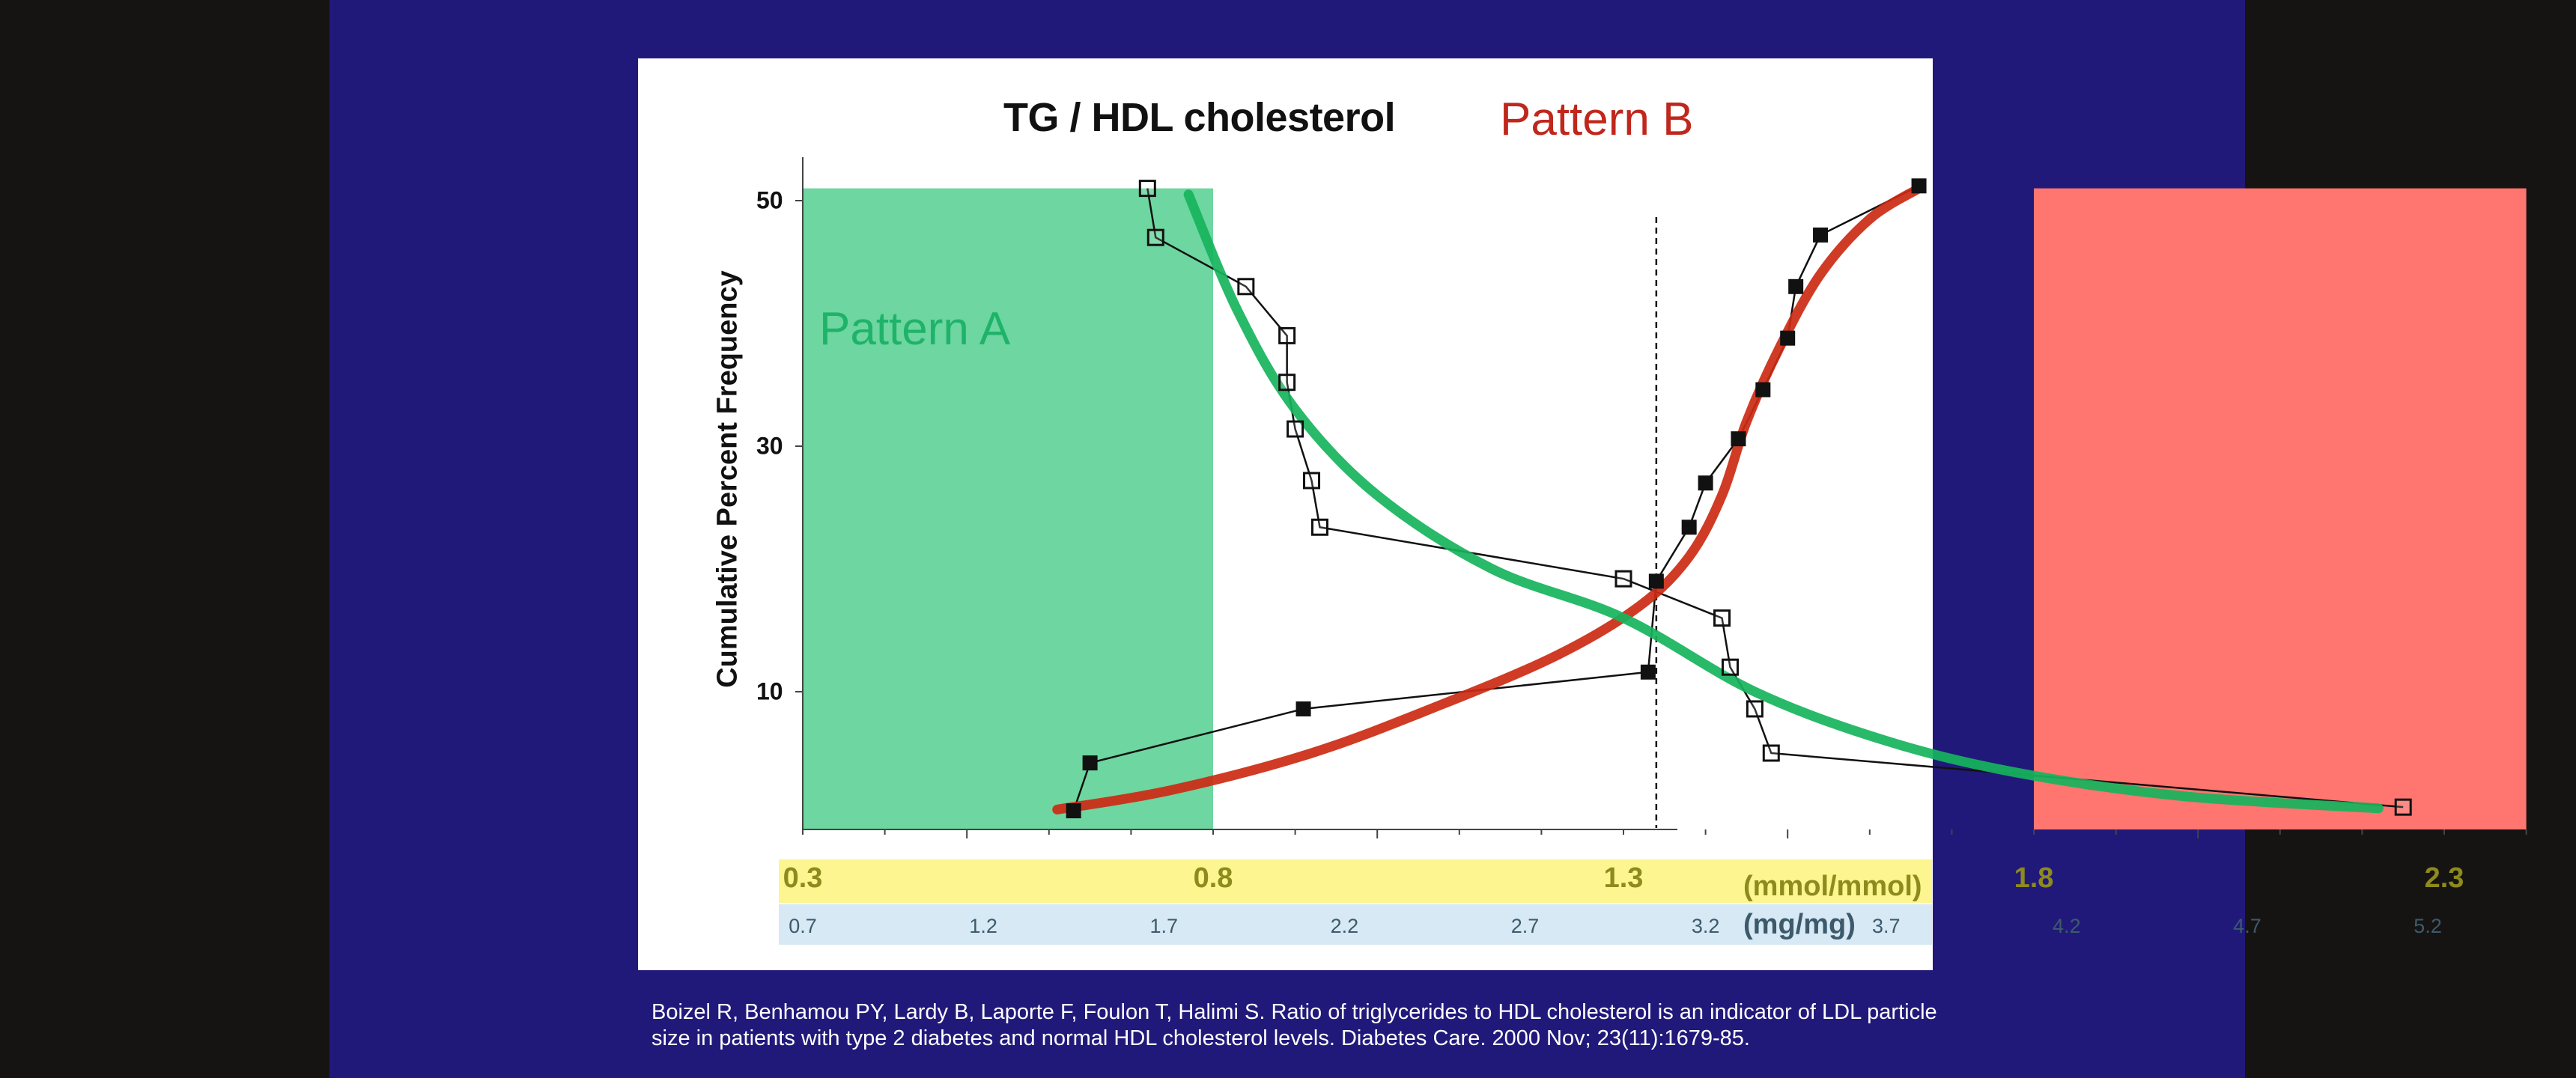  I want to click on mg-tick-label: 2.2, so click(1344, 926).